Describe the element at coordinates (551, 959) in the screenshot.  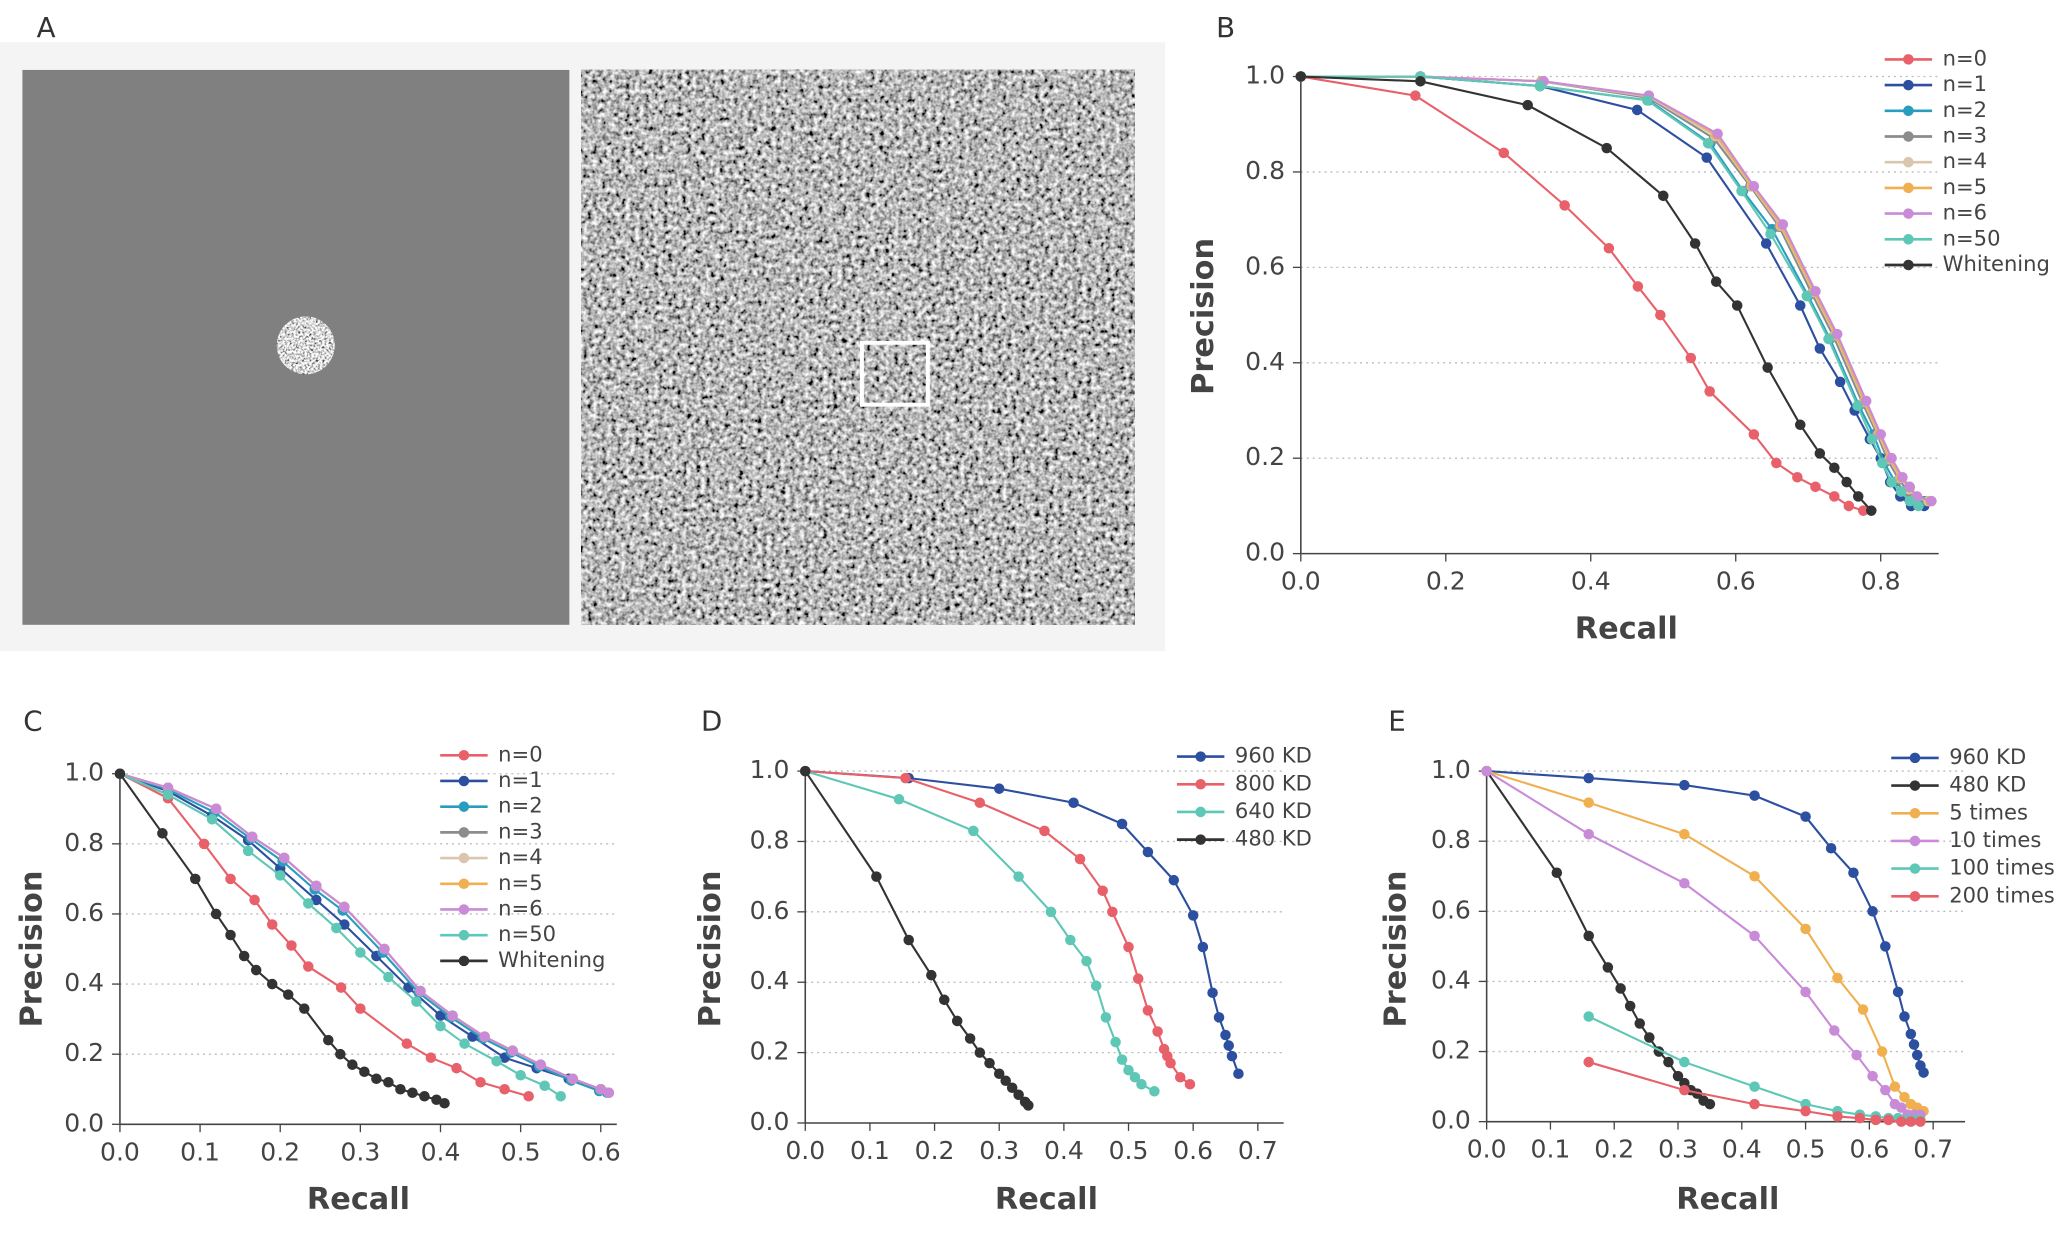
I see `legend-label: Whitening` at that location.